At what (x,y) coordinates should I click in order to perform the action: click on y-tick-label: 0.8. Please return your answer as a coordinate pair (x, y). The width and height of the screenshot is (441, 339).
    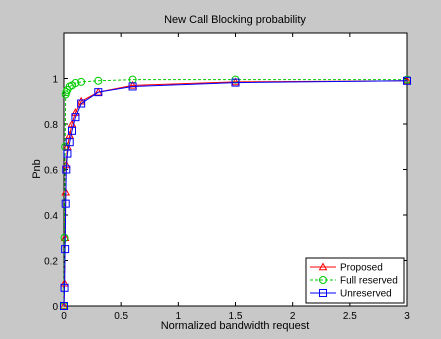
    Looking at the image, I should click on (51, 125).